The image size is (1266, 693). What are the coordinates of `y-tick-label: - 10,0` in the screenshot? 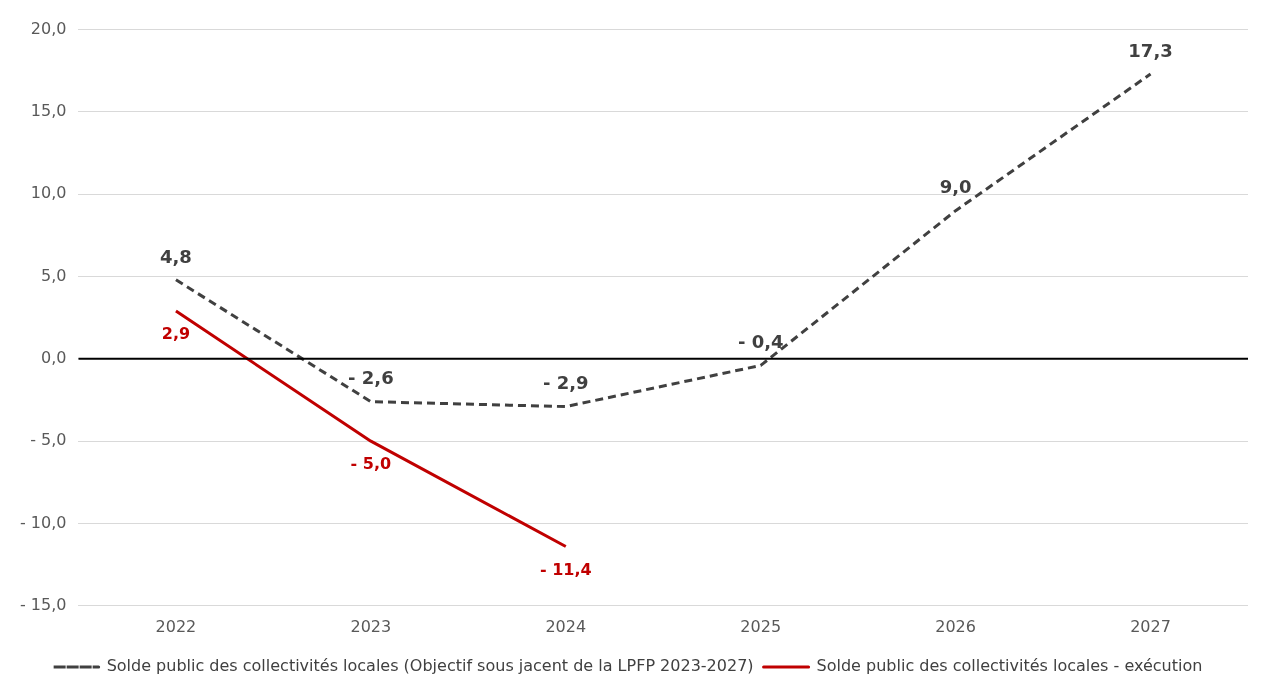 It's located at (43, 522).